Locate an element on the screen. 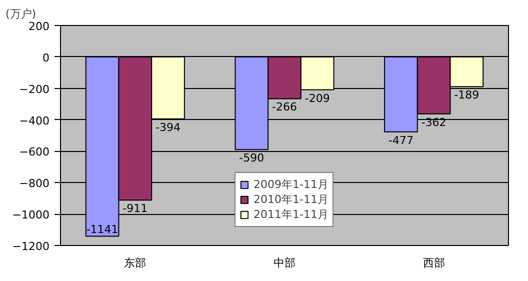 This screenshot has width=528, height=281. data-label: -189 is located at coordinates (467, 95).